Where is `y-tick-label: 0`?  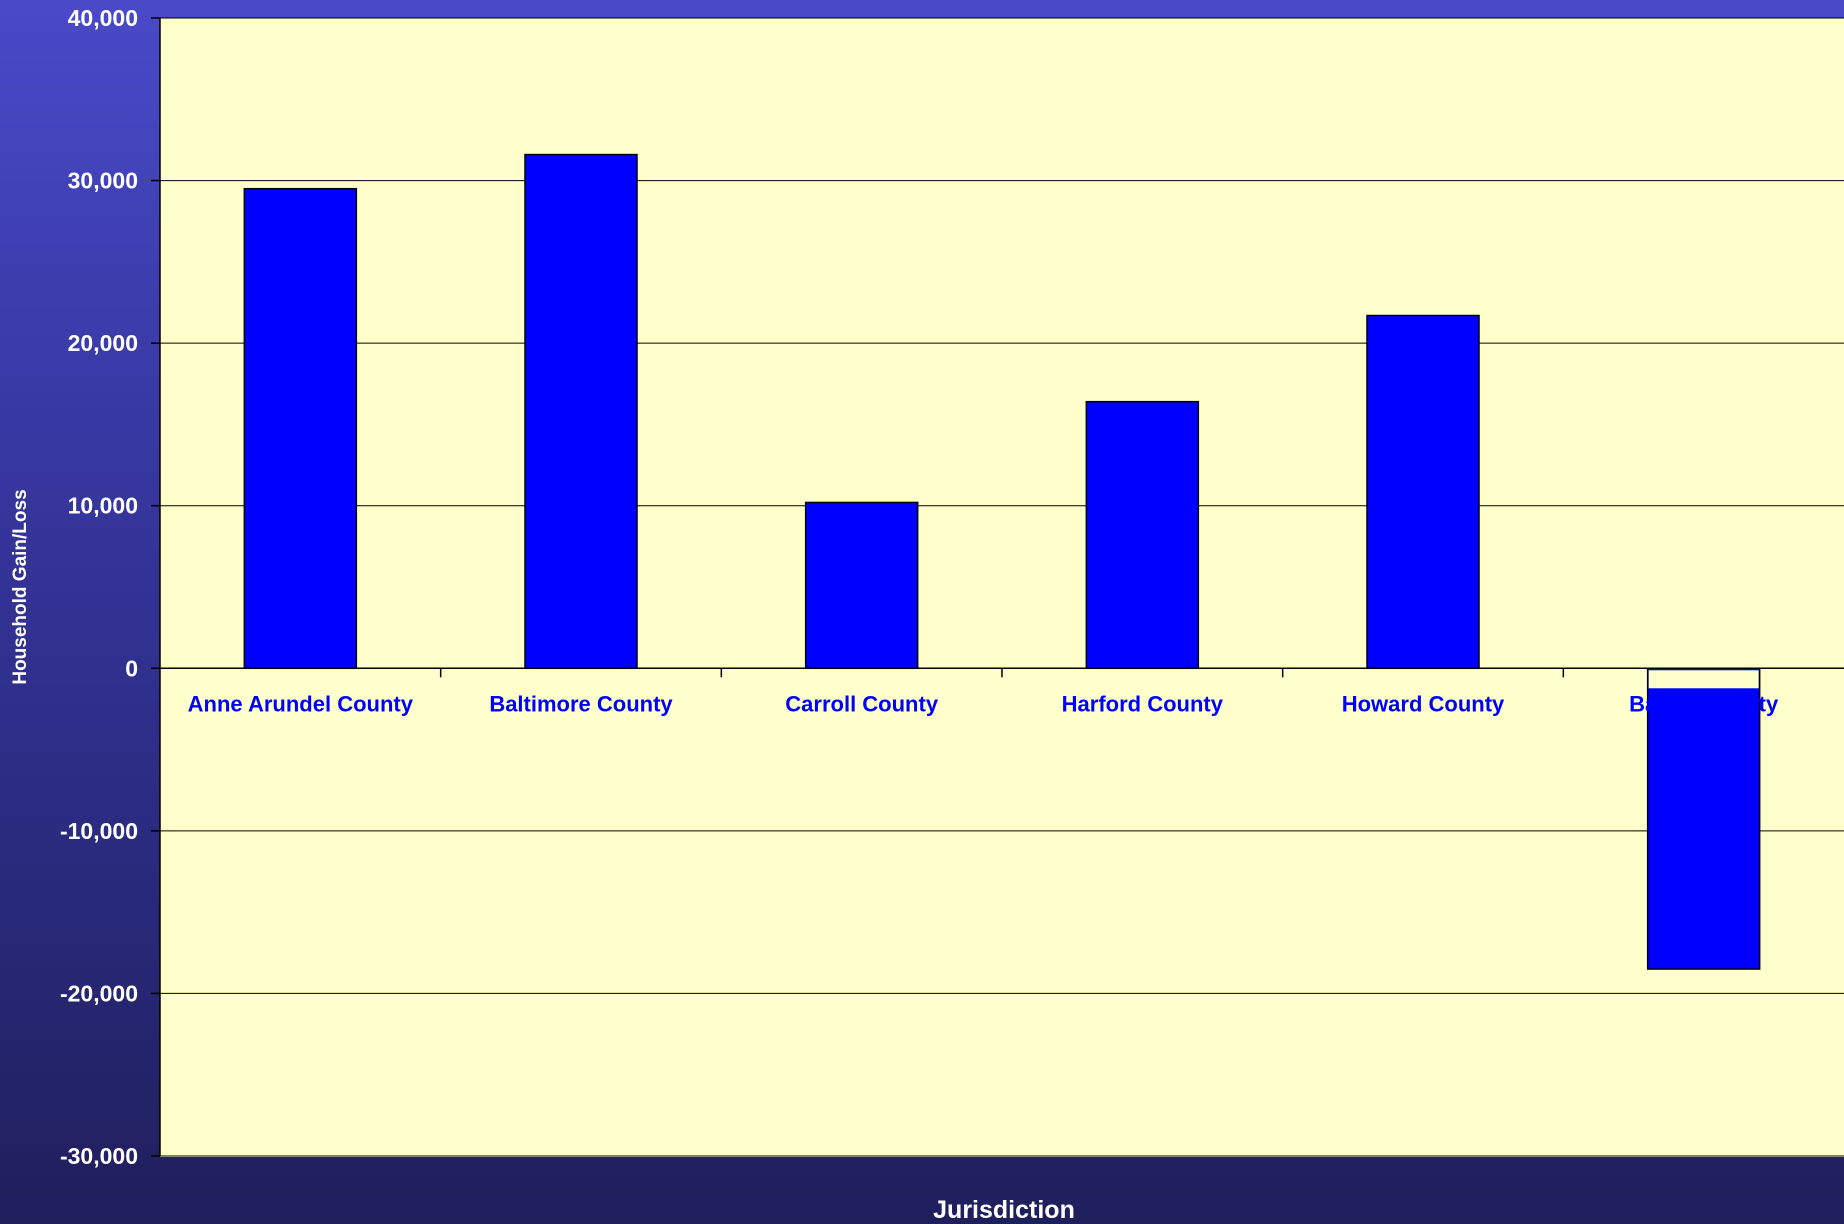
y-tick-label: 0 is located at coordinates (131, 668).